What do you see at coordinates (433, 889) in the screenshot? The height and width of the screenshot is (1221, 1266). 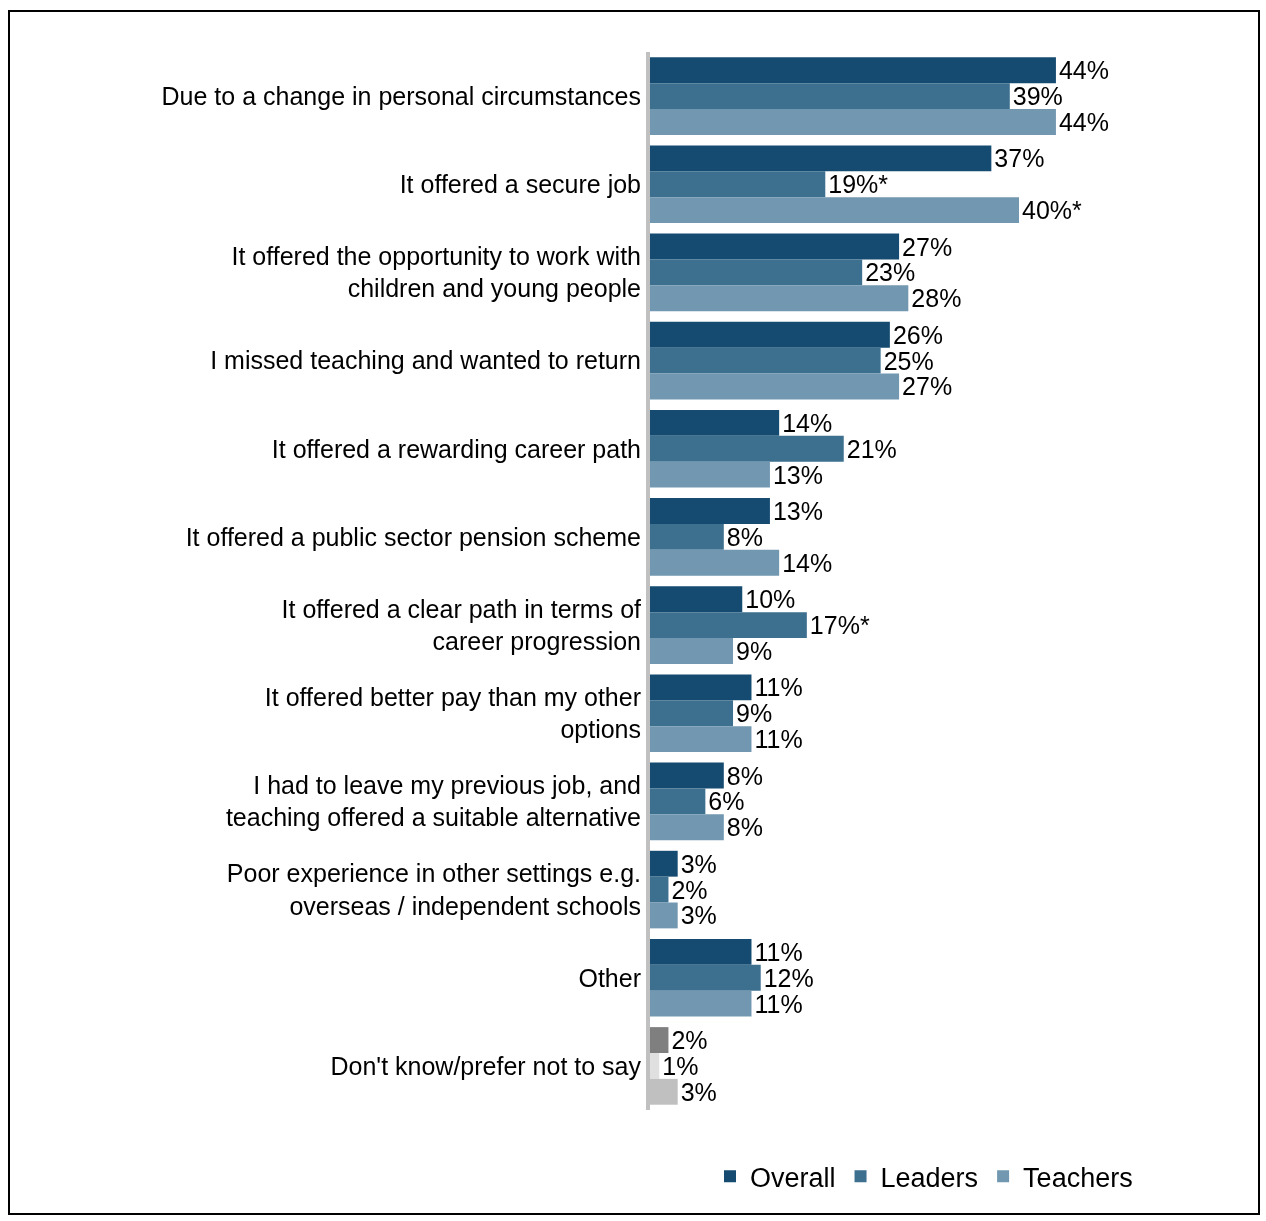 I see `y-tick-label: Poor experience in other settings e.g. overseas / independent schools` at bounding box center [433, 889].